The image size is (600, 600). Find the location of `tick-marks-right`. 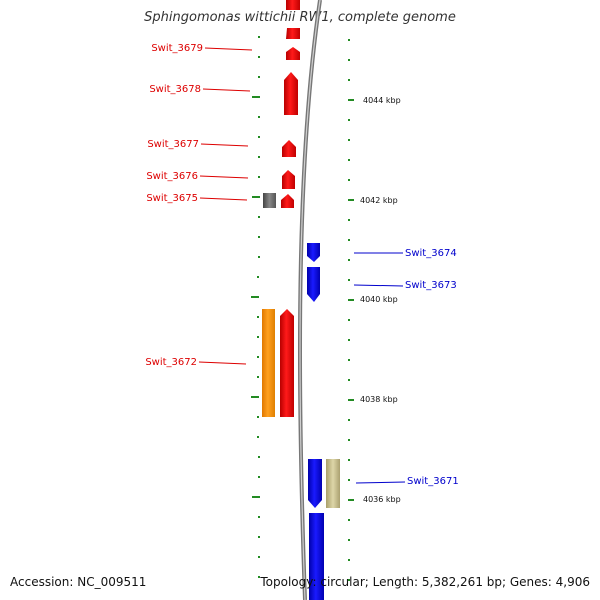

tick-marks-right is located at coordinates (351, 310).